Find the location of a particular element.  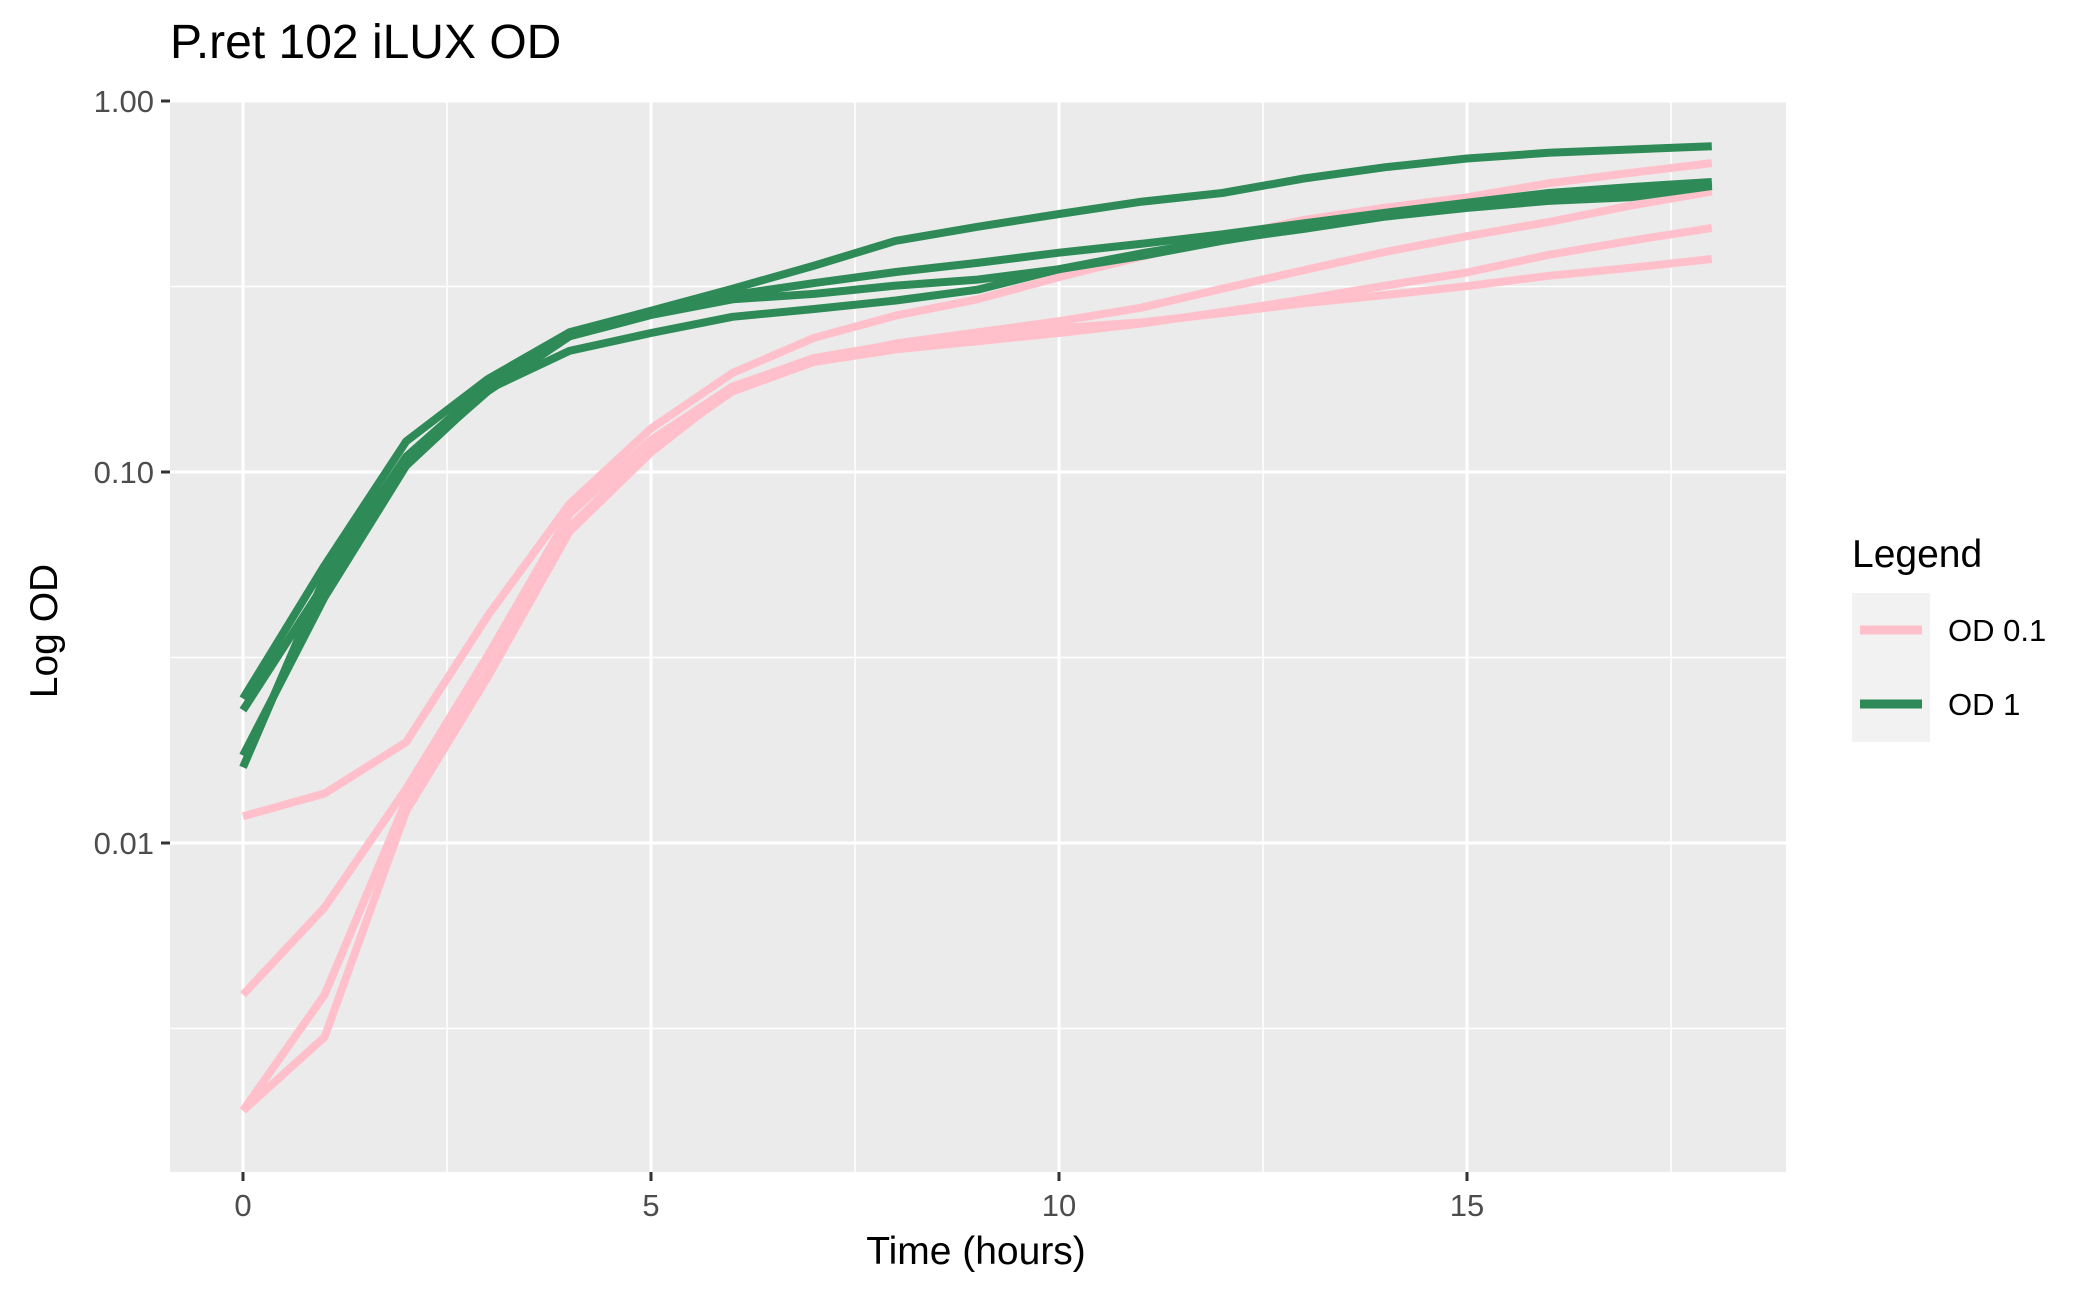

legend-key-background is located at coordinates (1891, 667).